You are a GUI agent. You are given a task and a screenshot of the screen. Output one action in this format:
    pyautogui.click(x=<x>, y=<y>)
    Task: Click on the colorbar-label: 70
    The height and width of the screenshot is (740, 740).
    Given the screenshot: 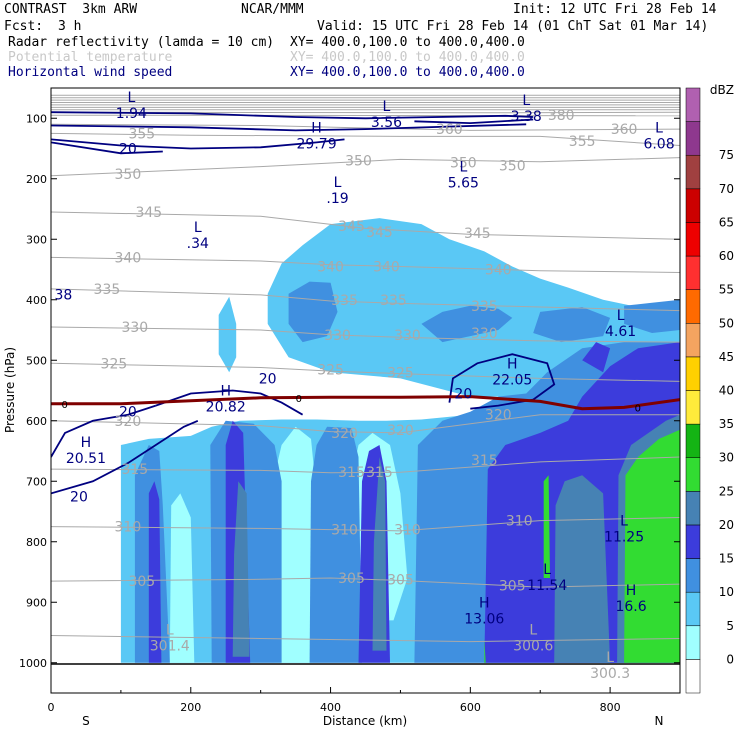 What is the action you would take?
    pyautogui.click(x=726, y=189)
    